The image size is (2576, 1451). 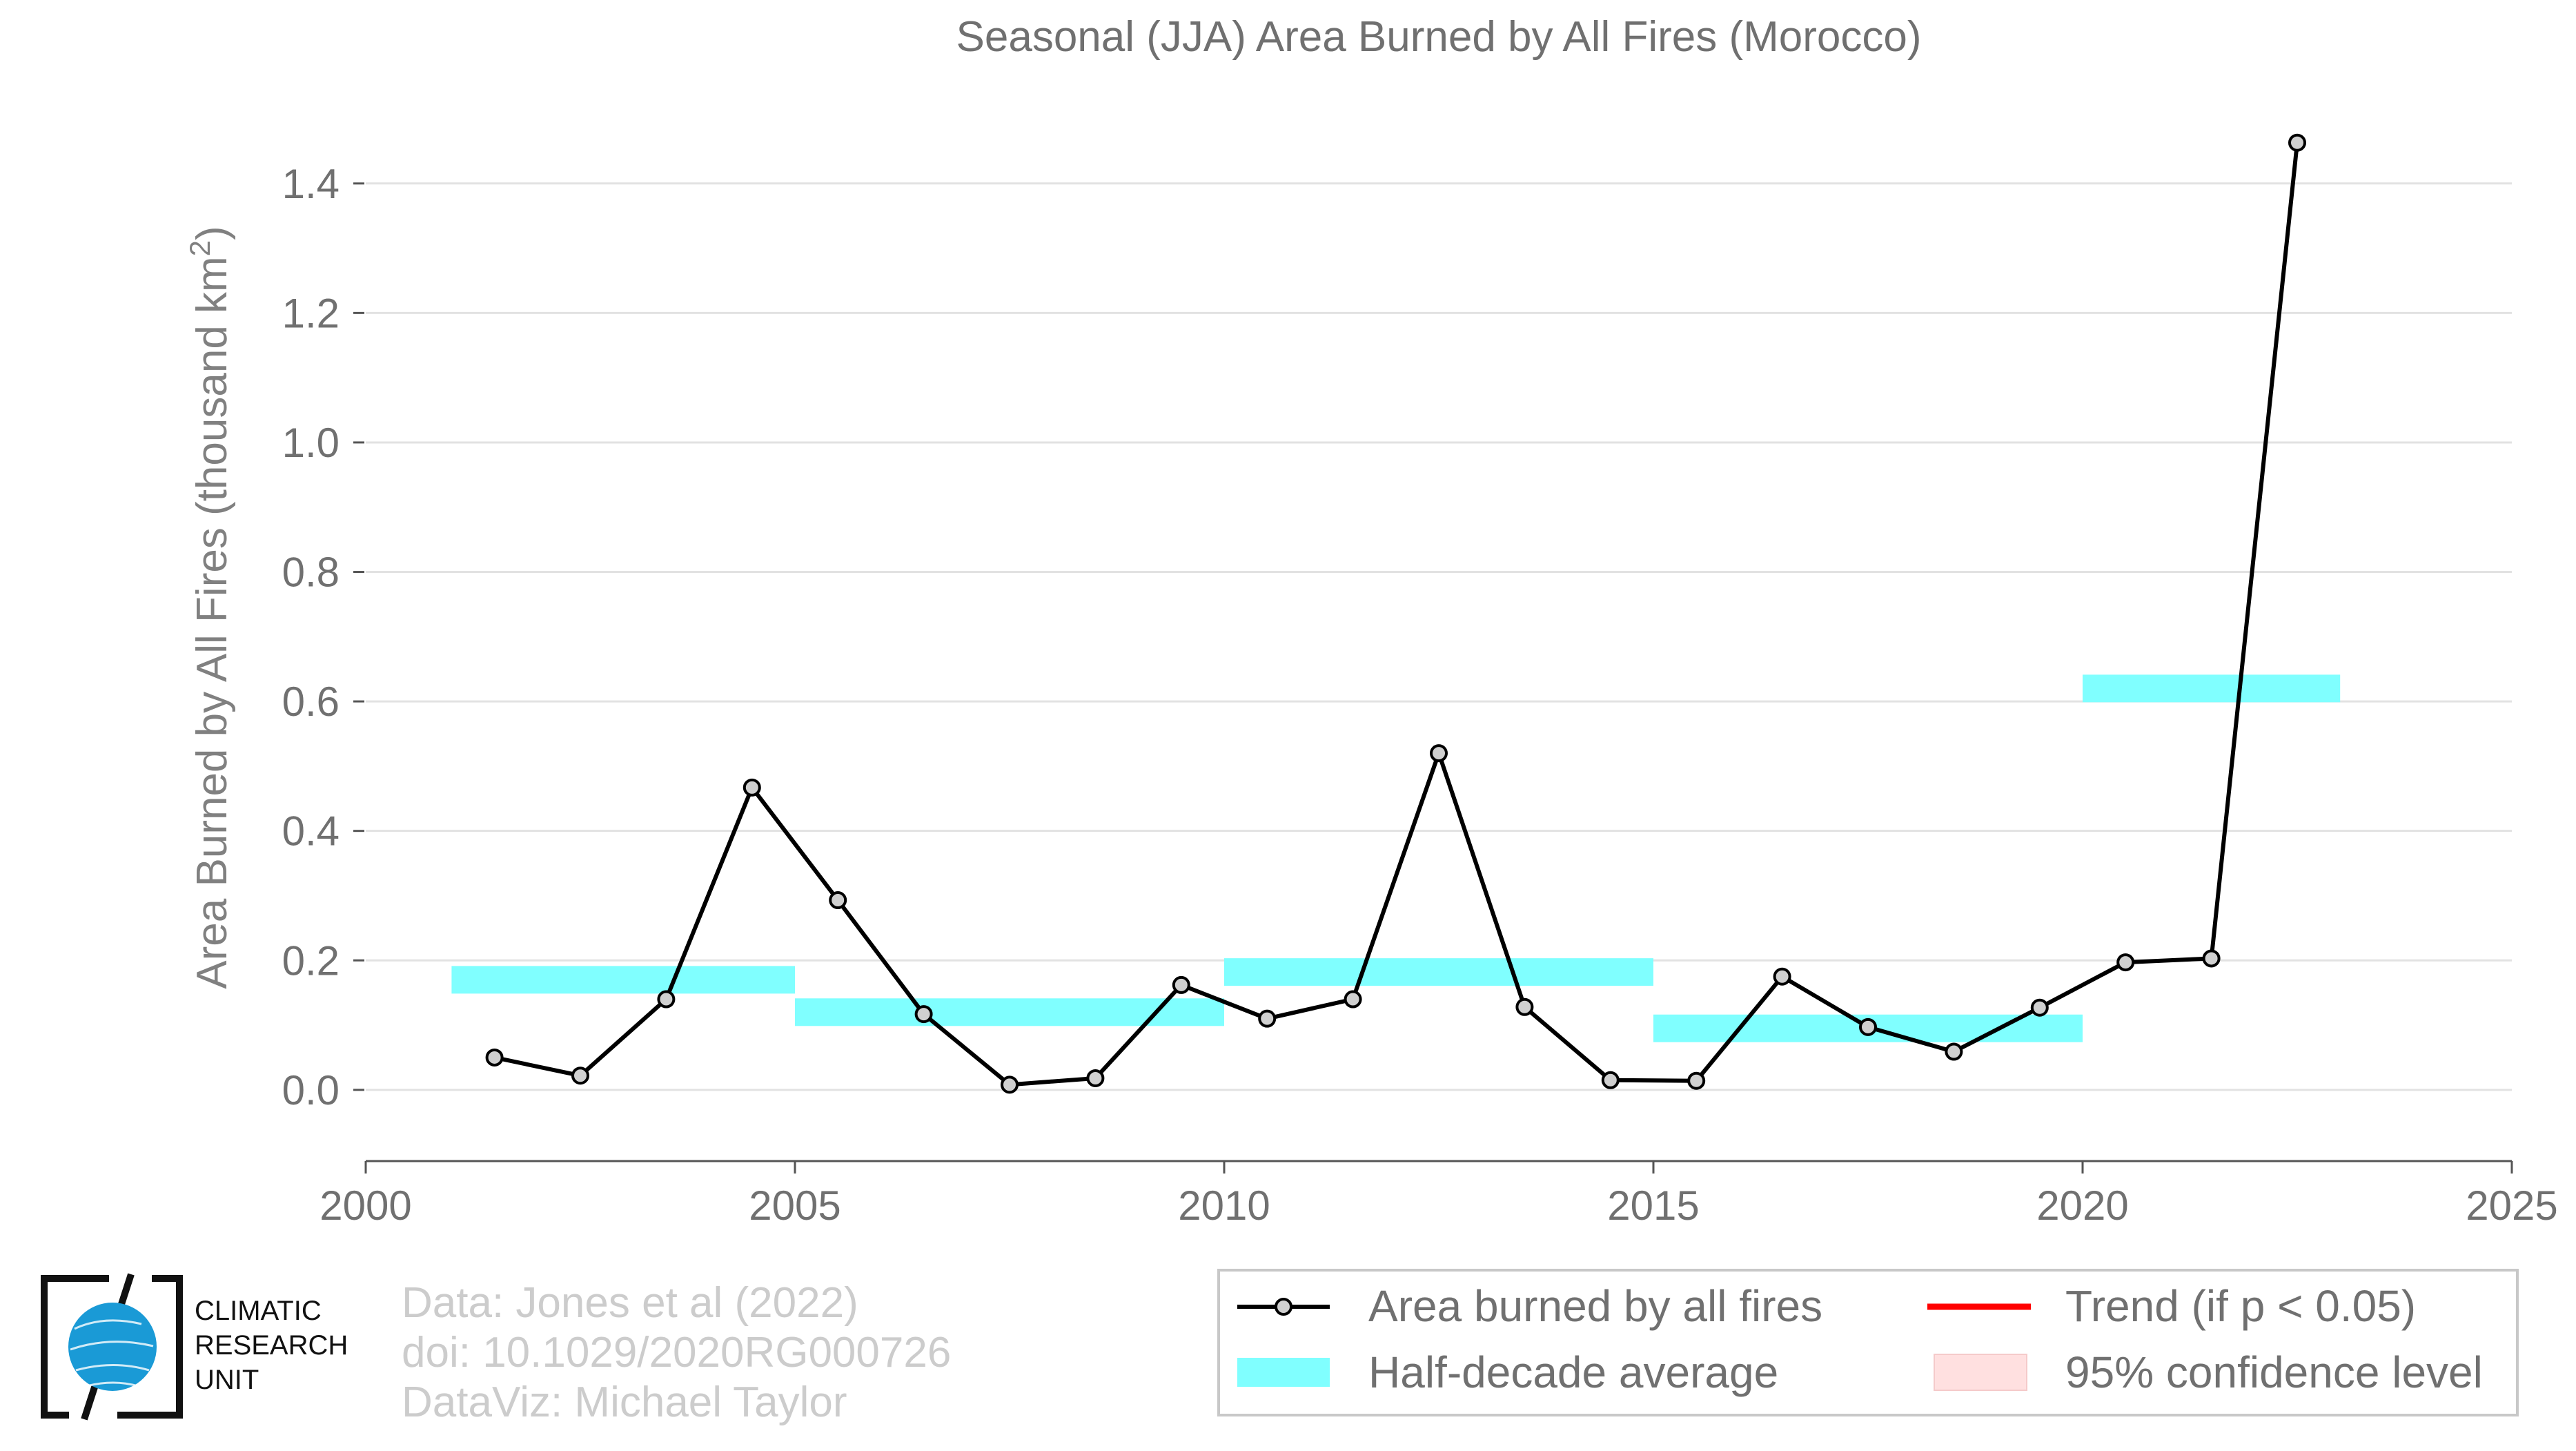 I want to click on x-tick-label-3: 2015, so click(x=1653, y=1206).